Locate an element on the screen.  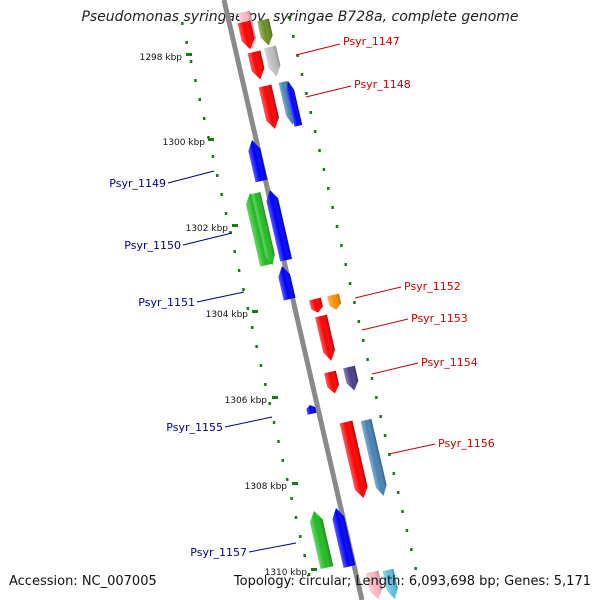
gene-label: Psyr_1147 is located at coordinates (371, 41).